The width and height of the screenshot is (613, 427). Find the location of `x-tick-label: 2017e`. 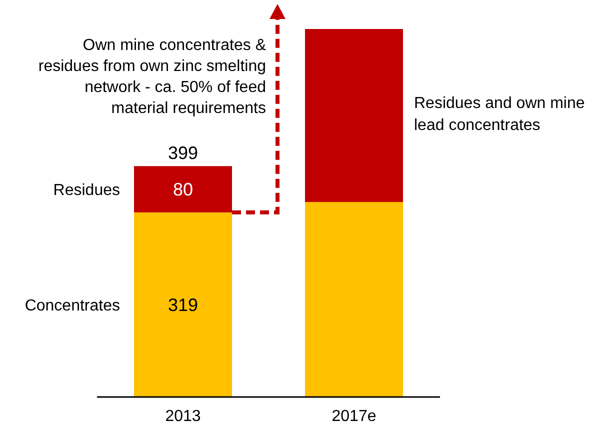

x-tick-label: 2017e is located at coordinates (354, 416).